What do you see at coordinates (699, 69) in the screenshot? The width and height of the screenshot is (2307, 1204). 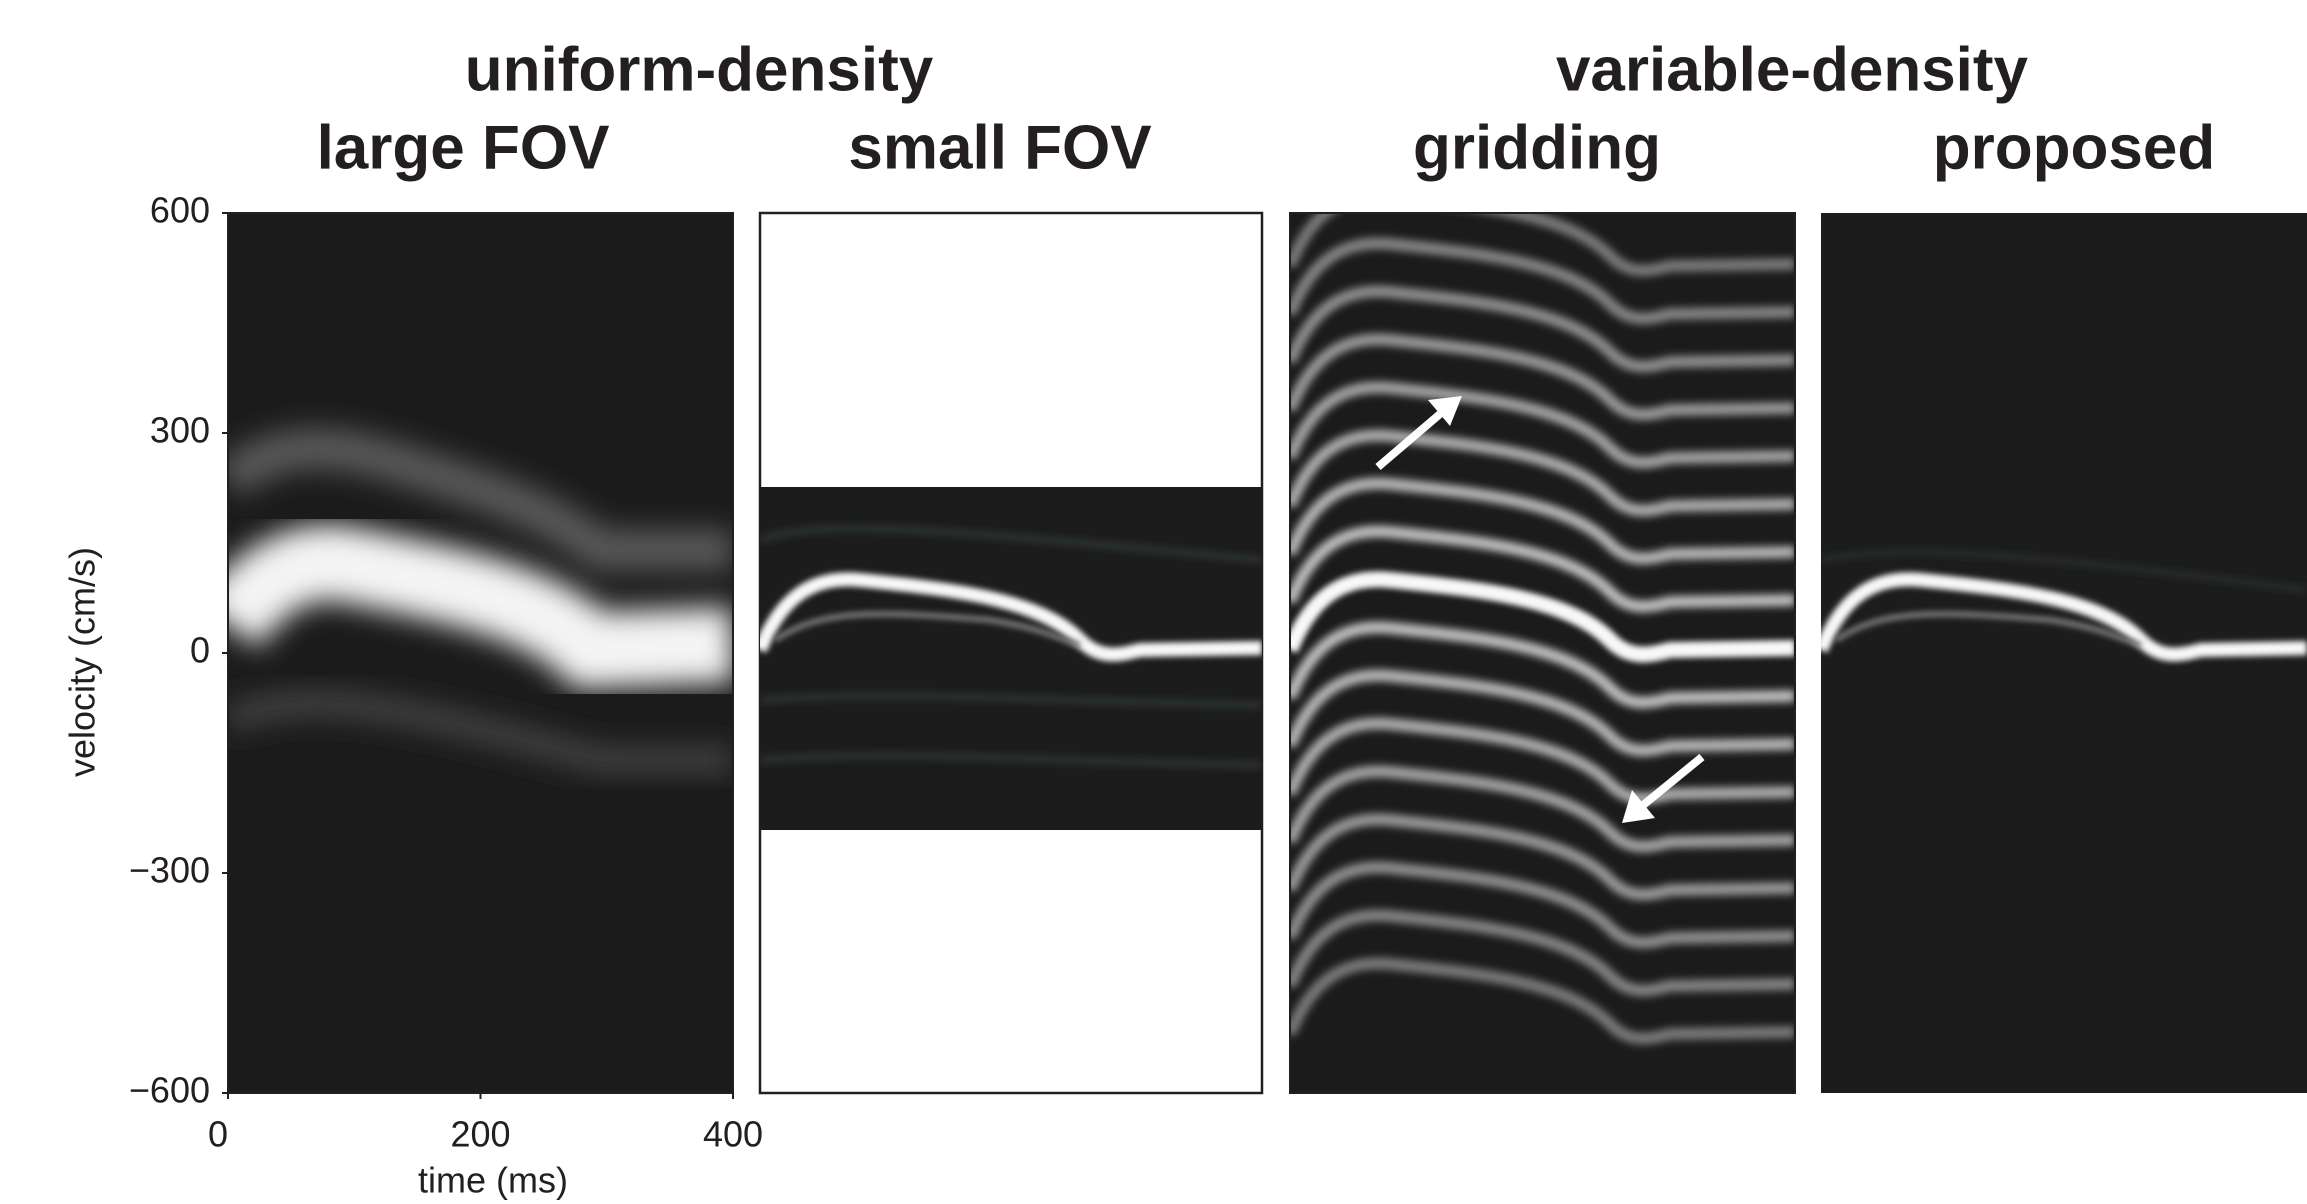 I see `group-title: uniform-density` at bounding box center [699, 69].